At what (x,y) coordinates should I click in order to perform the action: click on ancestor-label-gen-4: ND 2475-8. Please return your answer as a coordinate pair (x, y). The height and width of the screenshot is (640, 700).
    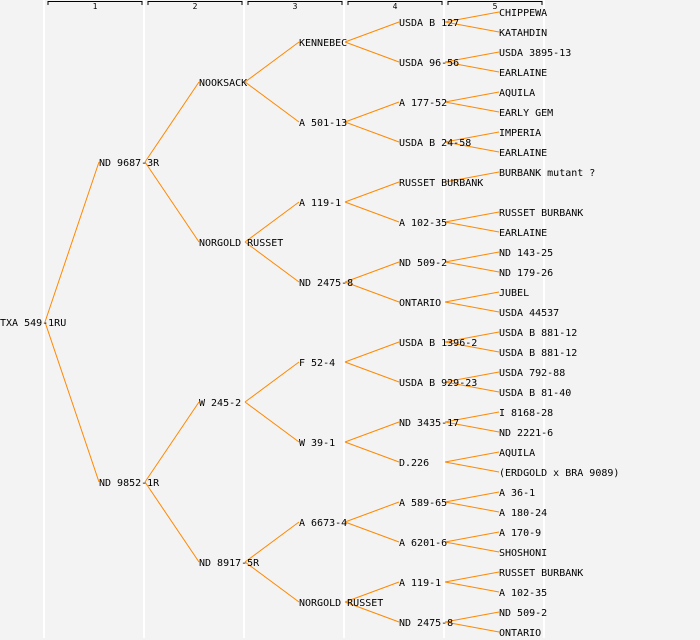
    Looking at the image, I should click on (426, 623).